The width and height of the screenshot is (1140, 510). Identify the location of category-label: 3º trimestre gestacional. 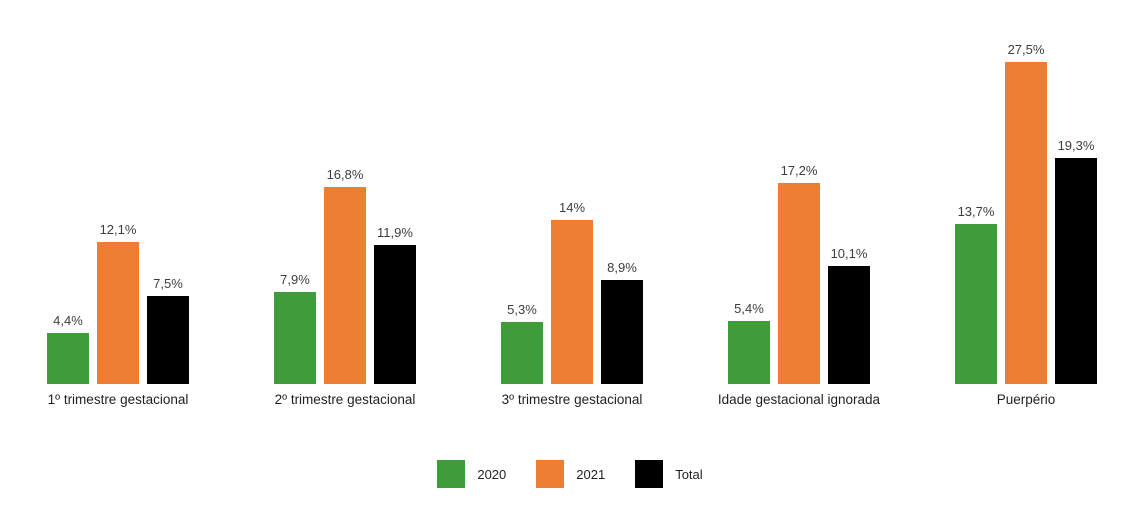
(572, 399).